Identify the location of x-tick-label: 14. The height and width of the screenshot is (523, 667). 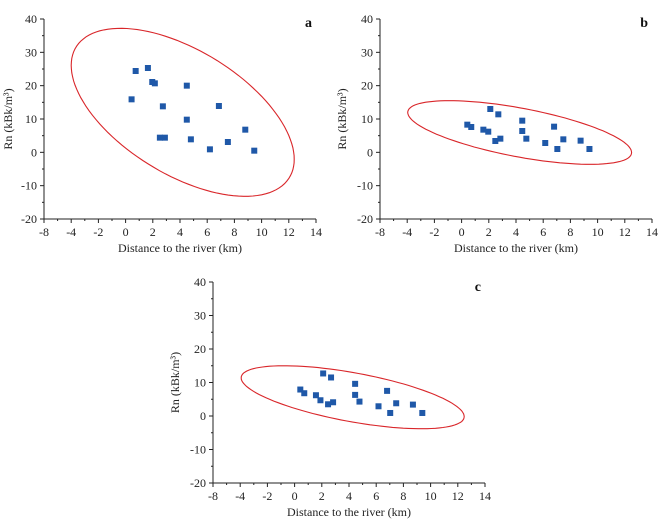
(316, 232).